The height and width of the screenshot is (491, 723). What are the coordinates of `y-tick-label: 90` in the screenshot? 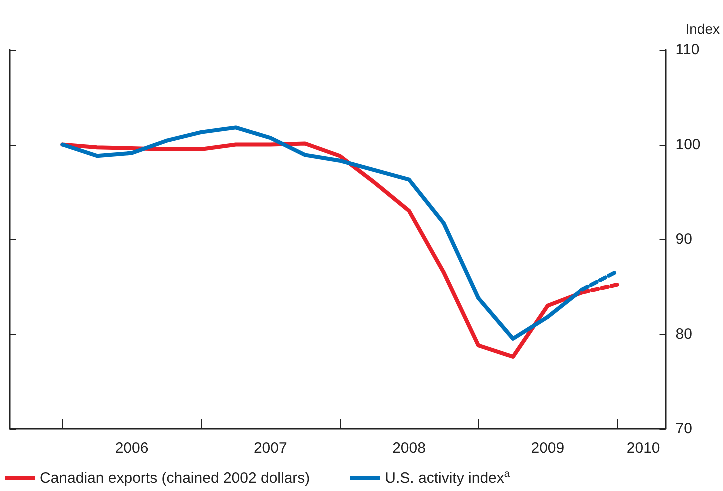 It's located at (684, 239).